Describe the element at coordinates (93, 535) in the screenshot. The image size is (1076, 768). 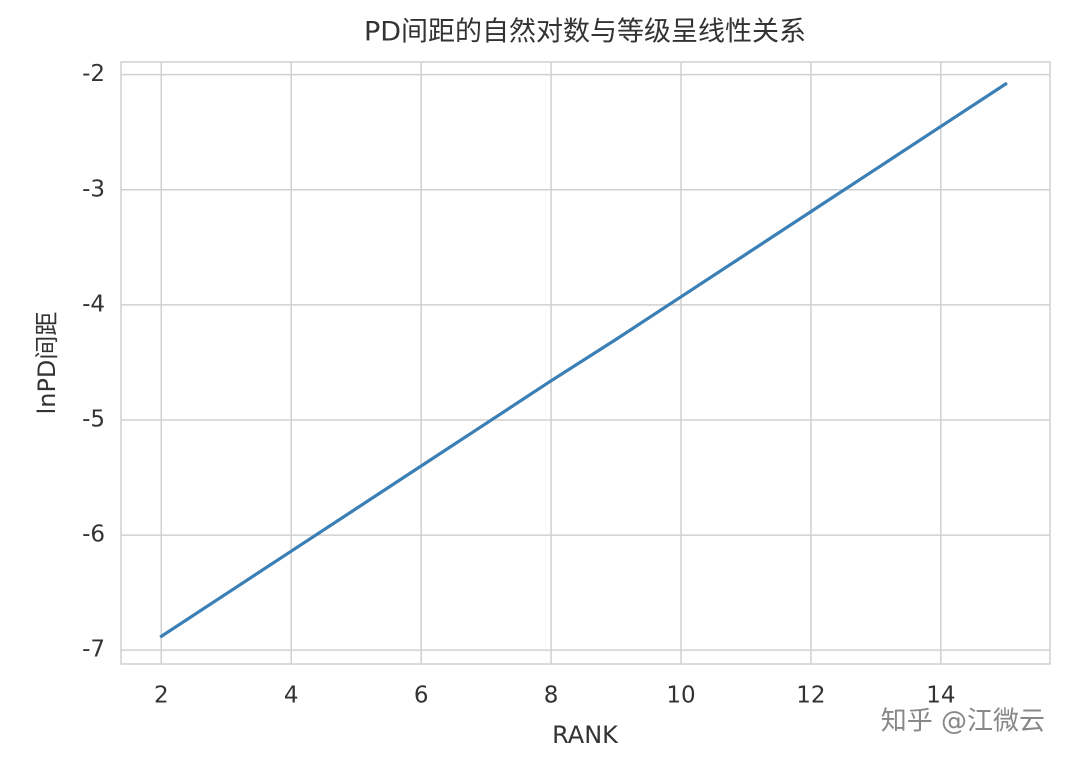
I see `y-tick-label: -6` at that location.